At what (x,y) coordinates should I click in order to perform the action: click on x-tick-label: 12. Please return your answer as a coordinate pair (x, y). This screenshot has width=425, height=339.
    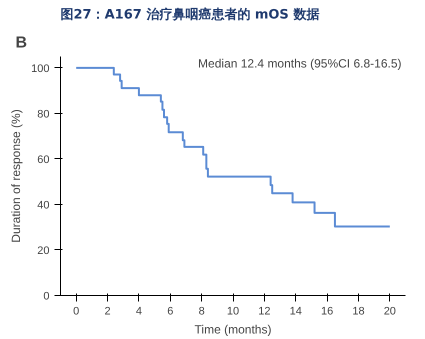
    Looking at the image, I should click on (264, 312).